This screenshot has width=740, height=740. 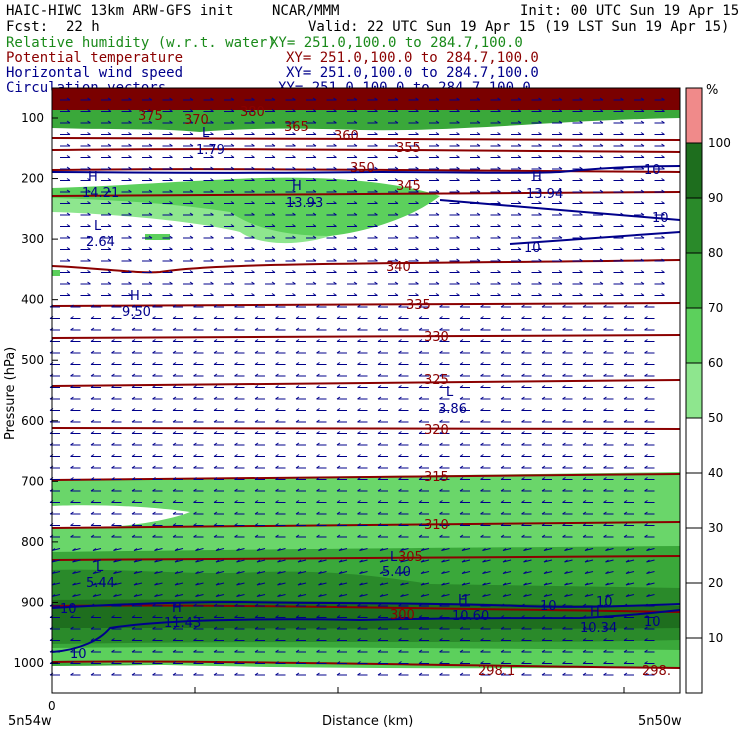 I want to click on extremum-type: H, so click(x=463, y=600).